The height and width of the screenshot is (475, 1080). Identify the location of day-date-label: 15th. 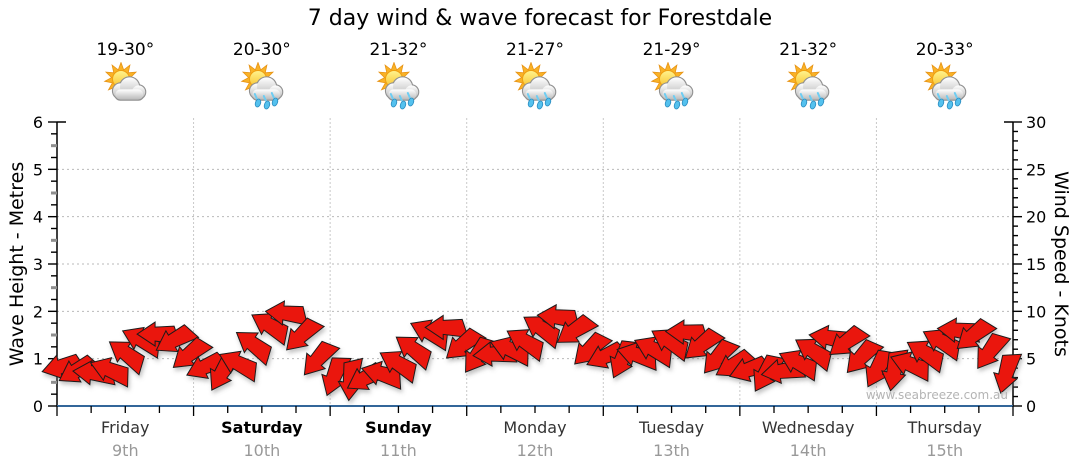
(945, 450).